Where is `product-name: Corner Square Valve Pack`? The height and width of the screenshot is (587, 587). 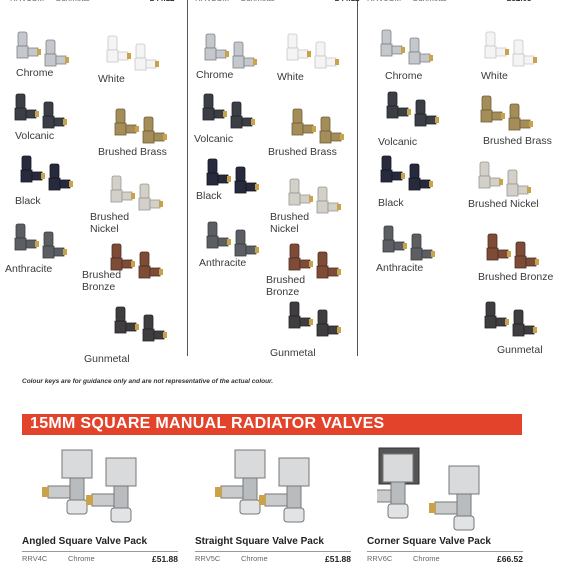
product-name: Corner Square Valve Pack is located at coordinates (429, 541).